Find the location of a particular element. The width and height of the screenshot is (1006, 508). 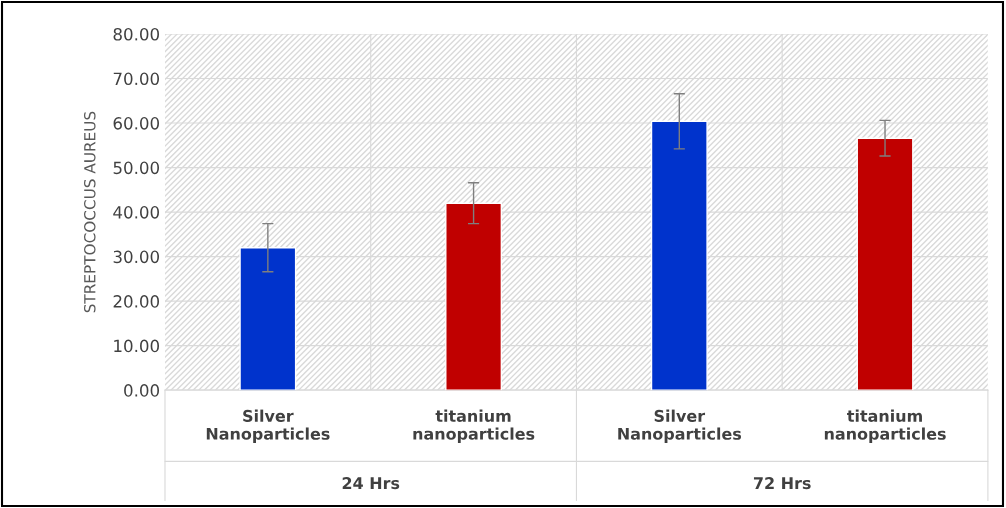

y-tick-label: 30.00 is located at coordinates (136, 257).